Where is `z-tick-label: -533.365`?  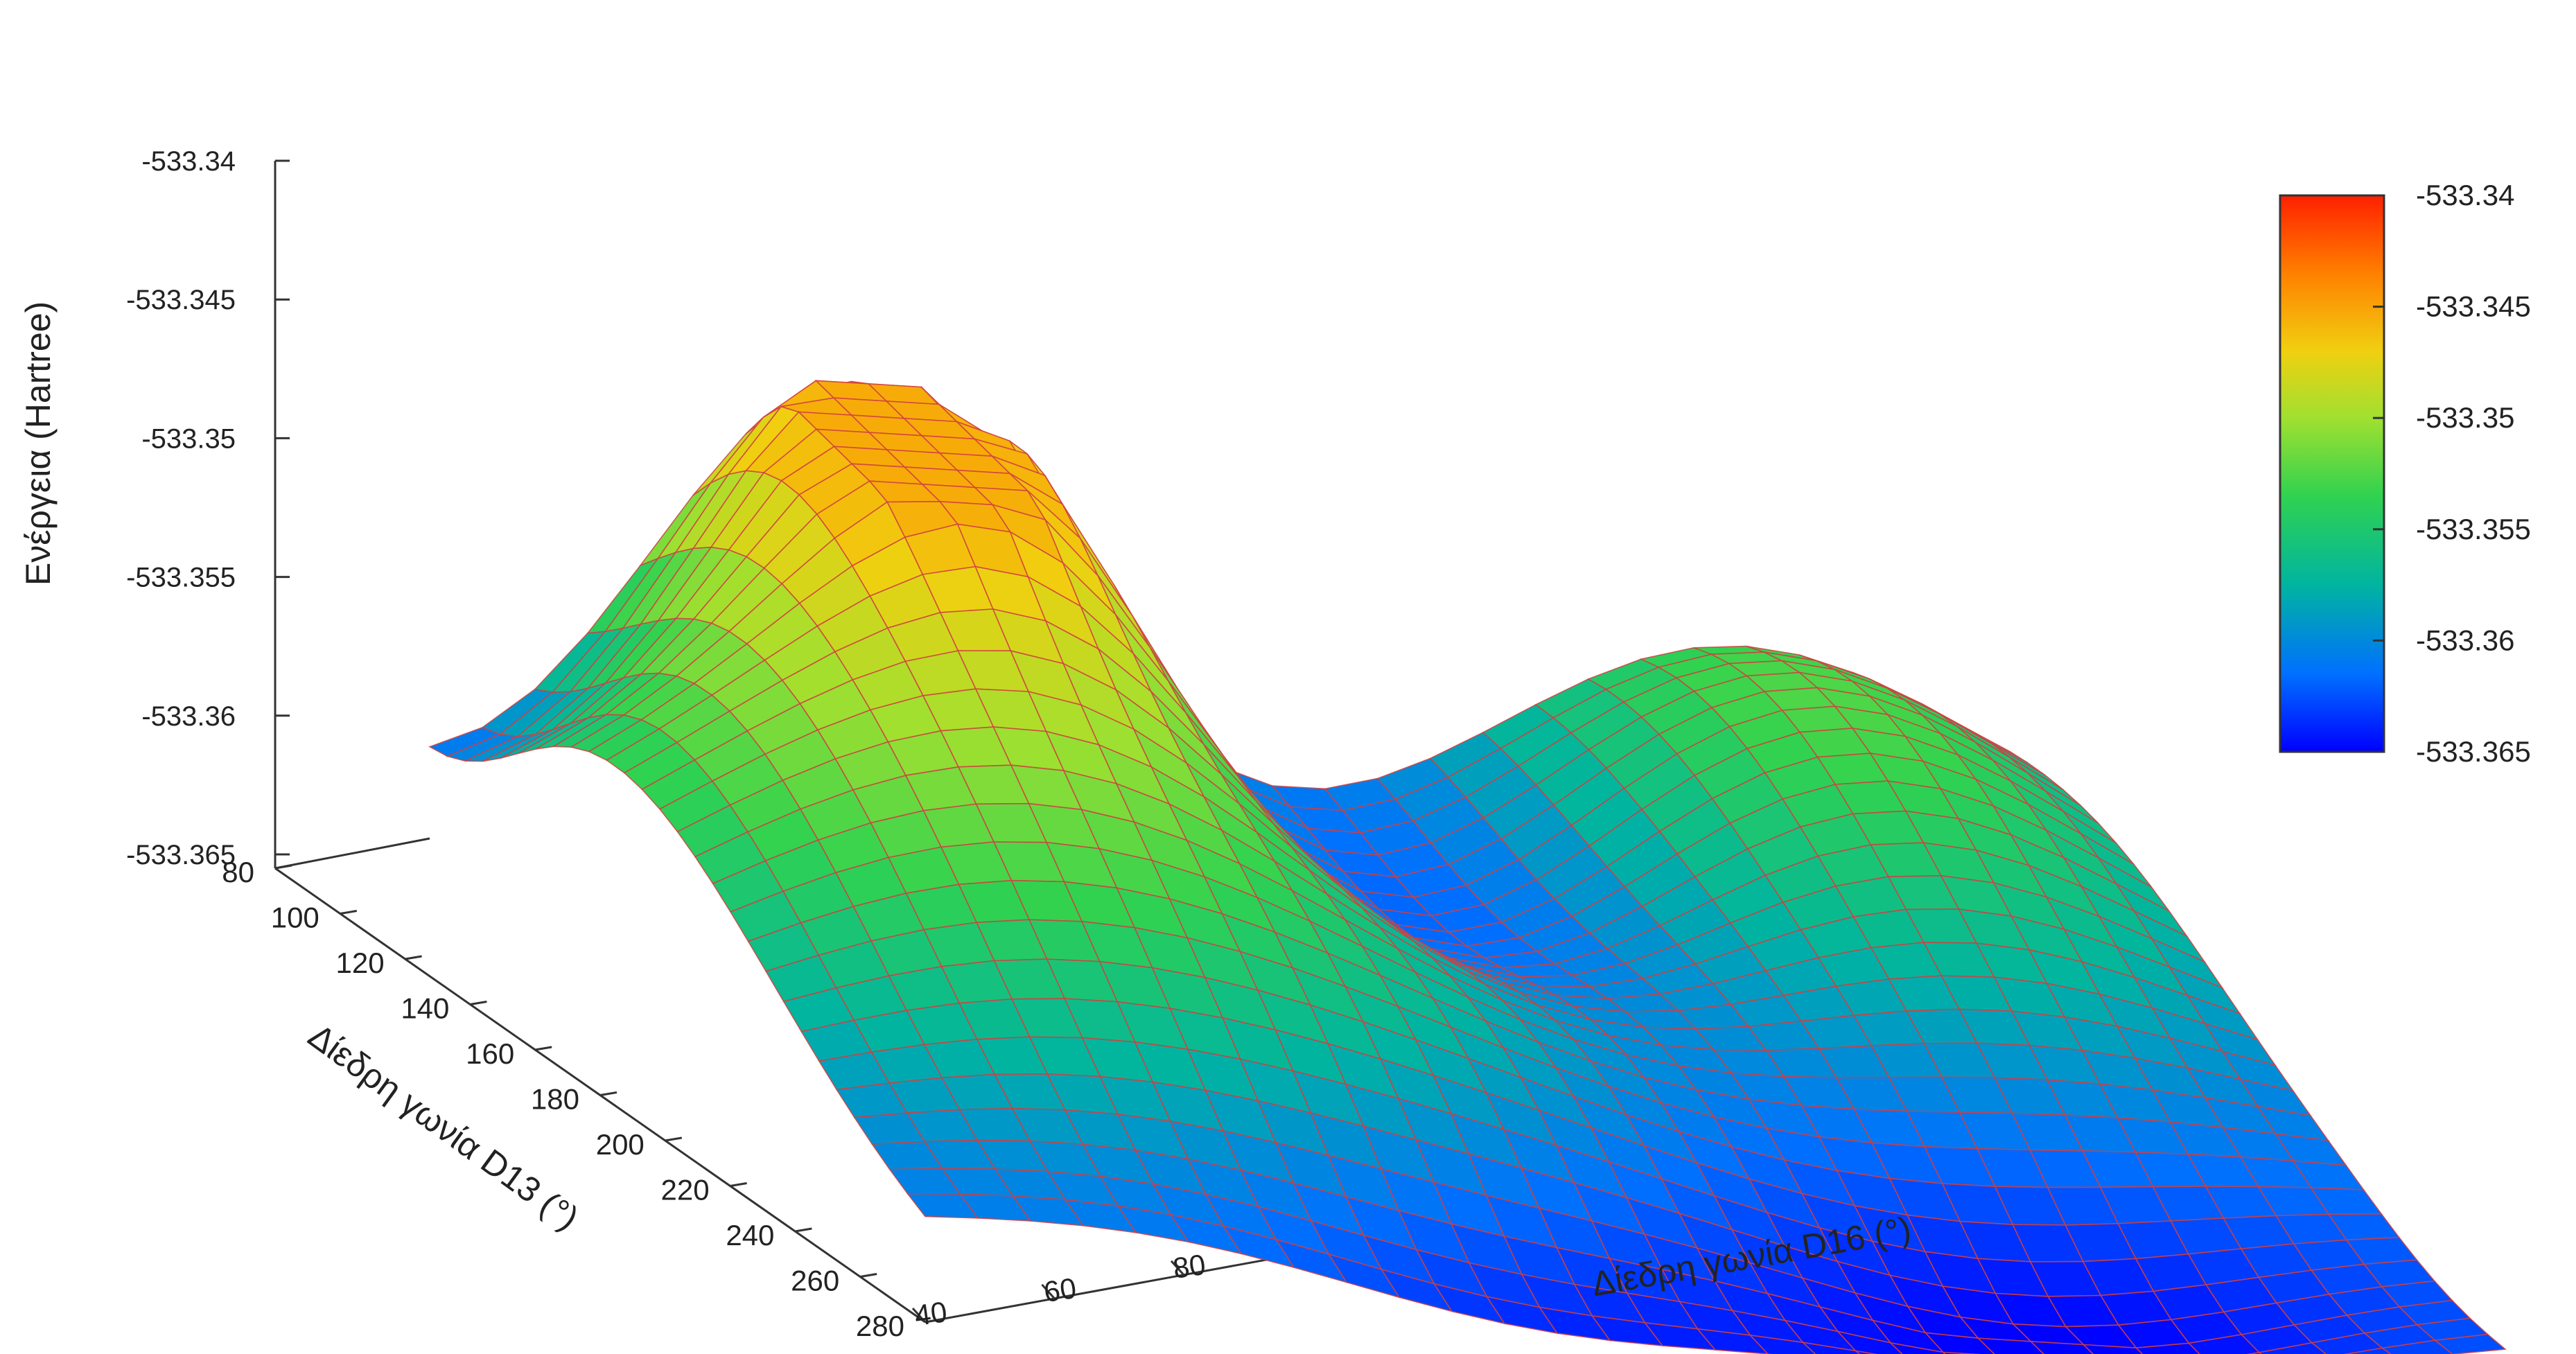 z-tick-label: -533.365 is located at coordinates (181, 855).